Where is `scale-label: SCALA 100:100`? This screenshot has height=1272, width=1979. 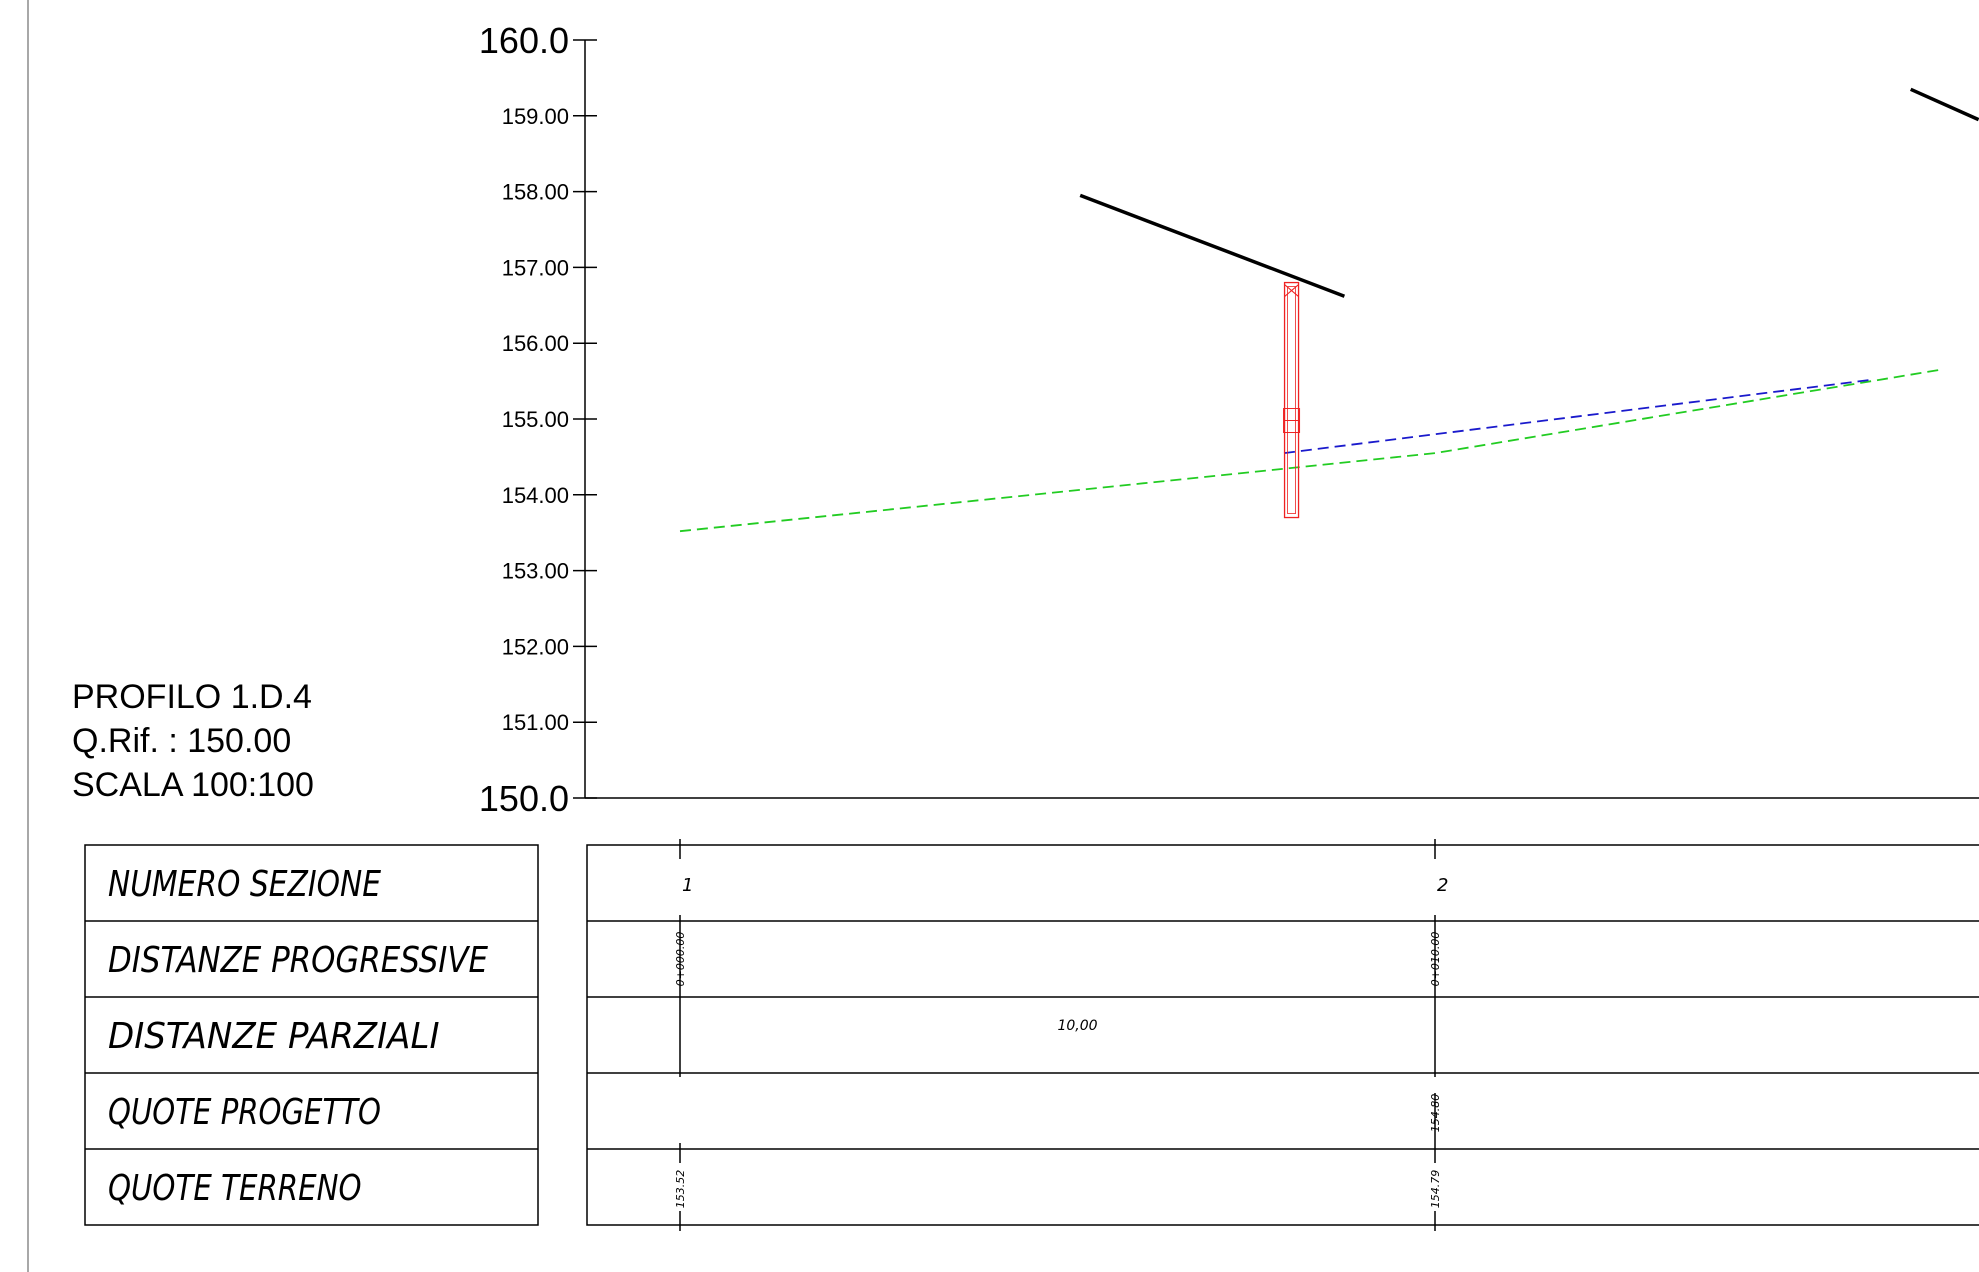 scale-label: SCALA 100:100 is located at coordinates (193, 785).